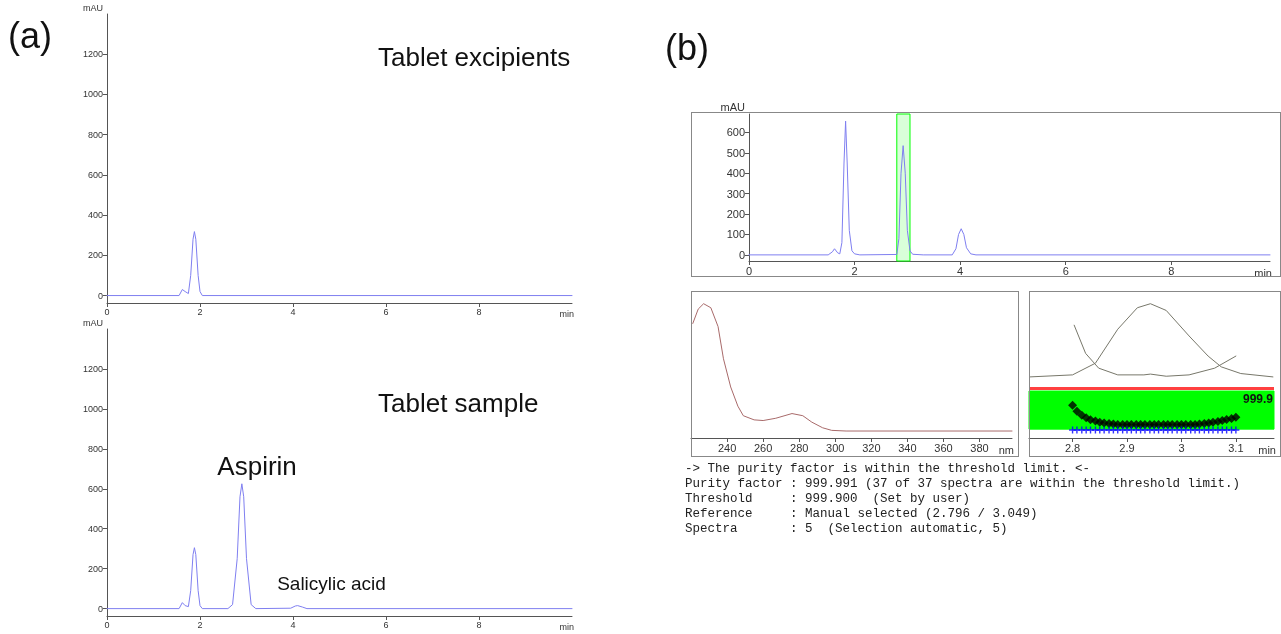 This screenshot has height=634, width=1281. Describe the element at coordinates (1236, 447) in the screenshot. I see `x-tick-label: 3.1` at that location.